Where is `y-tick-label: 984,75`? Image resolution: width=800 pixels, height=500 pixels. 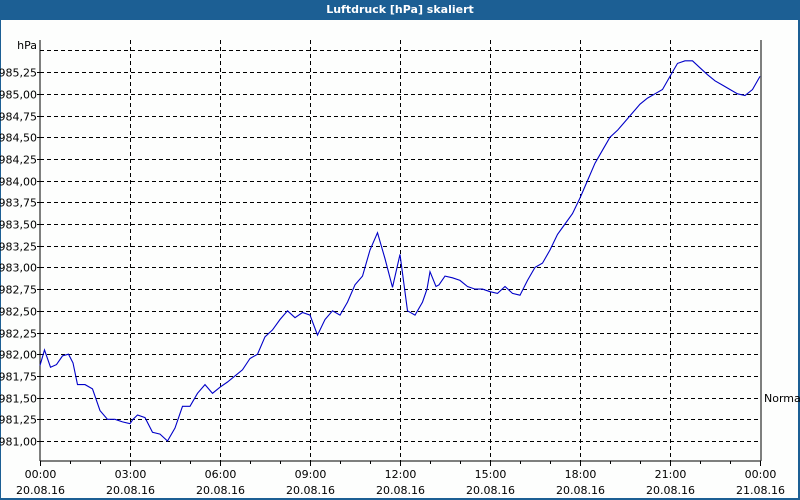 y-tick-label: 984,75 is located at coordinates (18, 117).